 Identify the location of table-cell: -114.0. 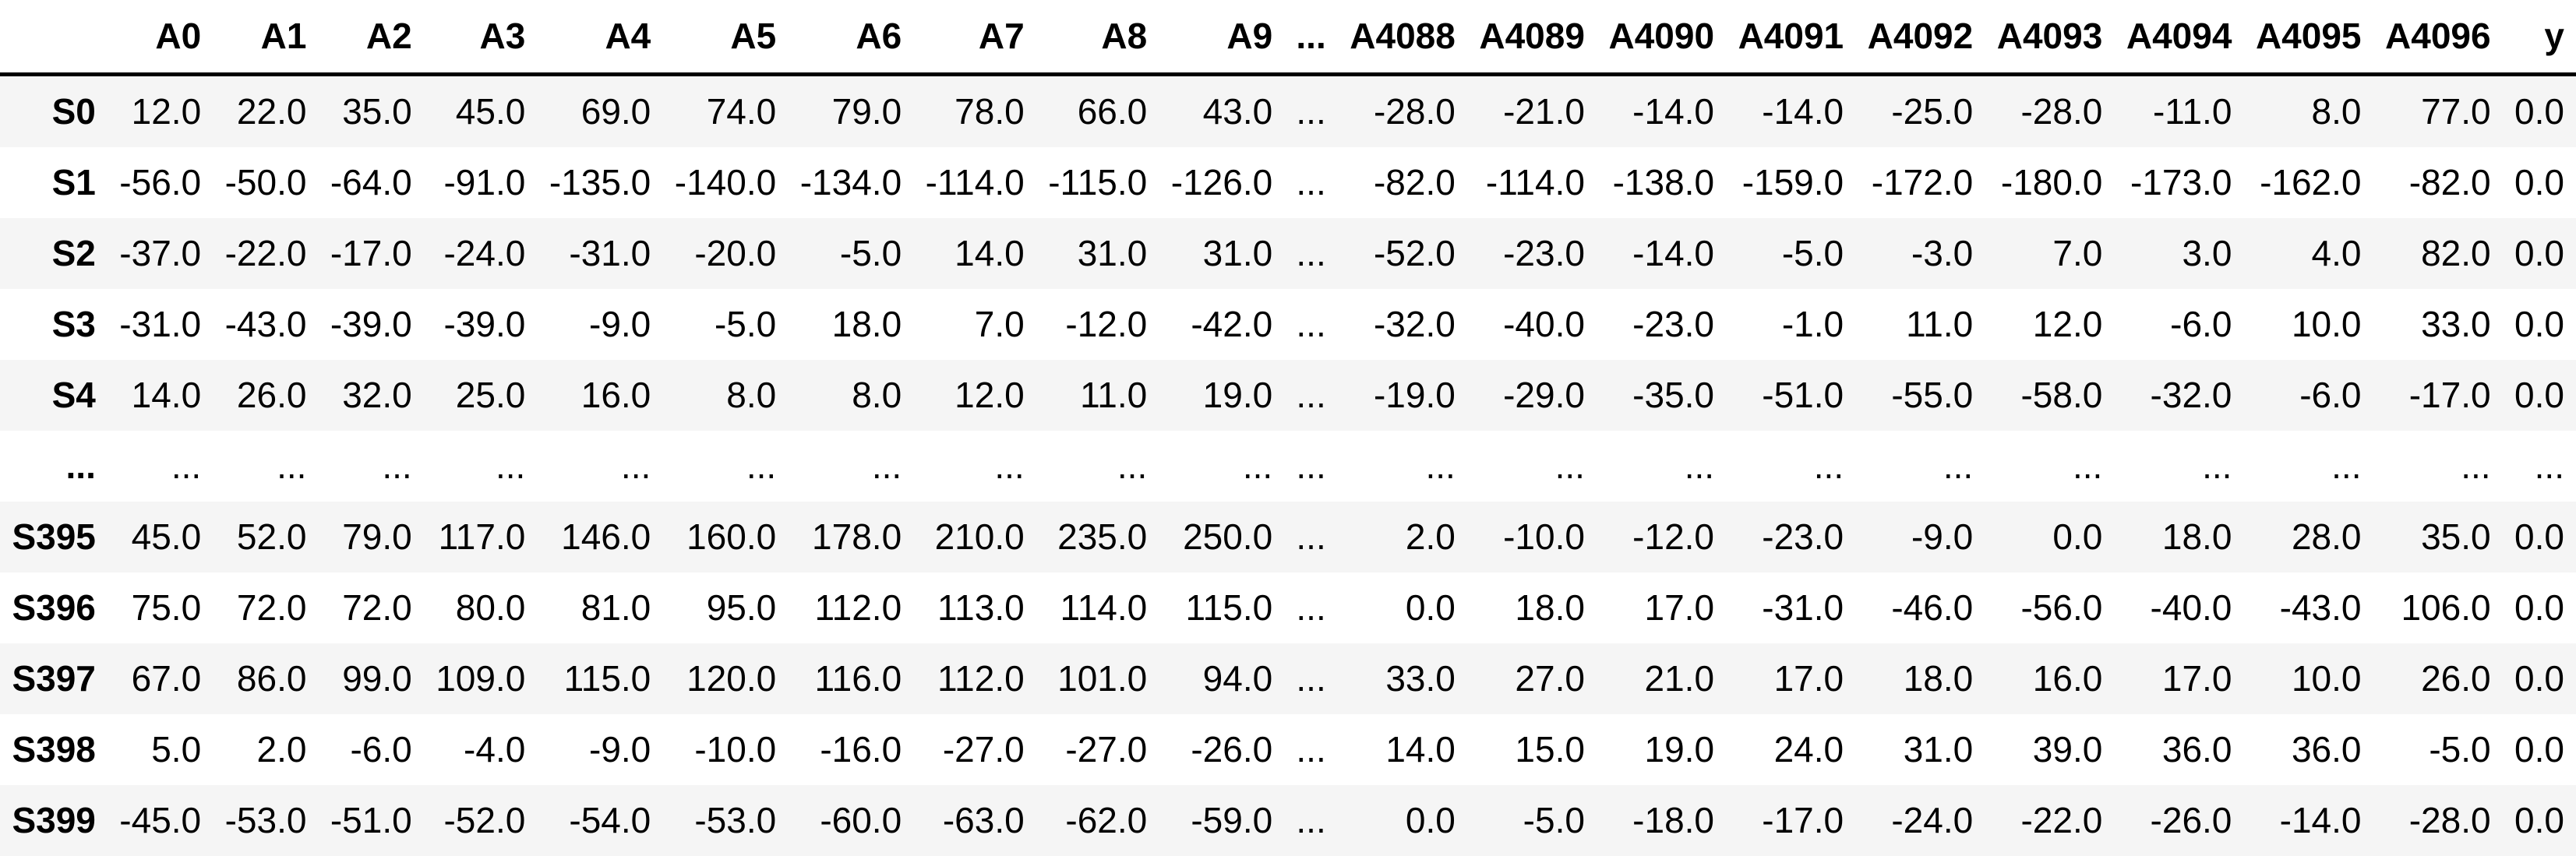
(1532, 182).